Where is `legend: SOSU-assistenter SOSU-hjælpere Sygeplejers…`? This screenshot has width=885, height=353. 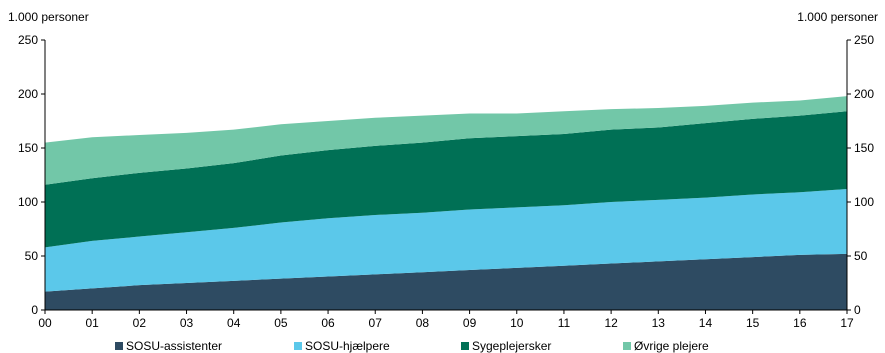 legend: SOSU-assistenter SOSU-hjælpere Sygeplejers… is located at coordinates (412, 346).